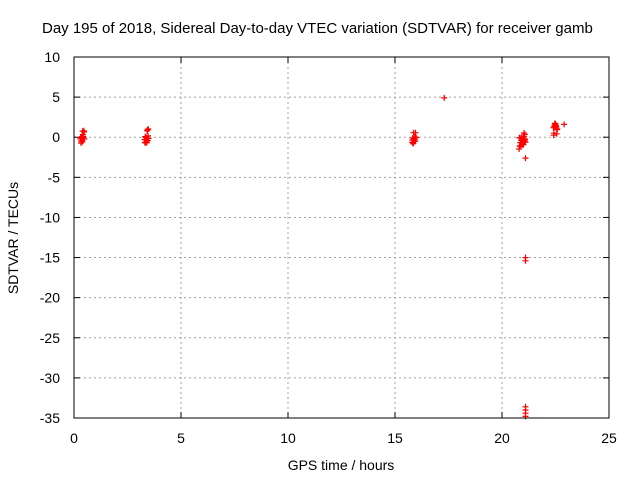 The image size is (640, 480). What do you see at coordinates (502, 438) in the screenshot?
I see `x-tick-label: 20` at bounding box center [502, 438].